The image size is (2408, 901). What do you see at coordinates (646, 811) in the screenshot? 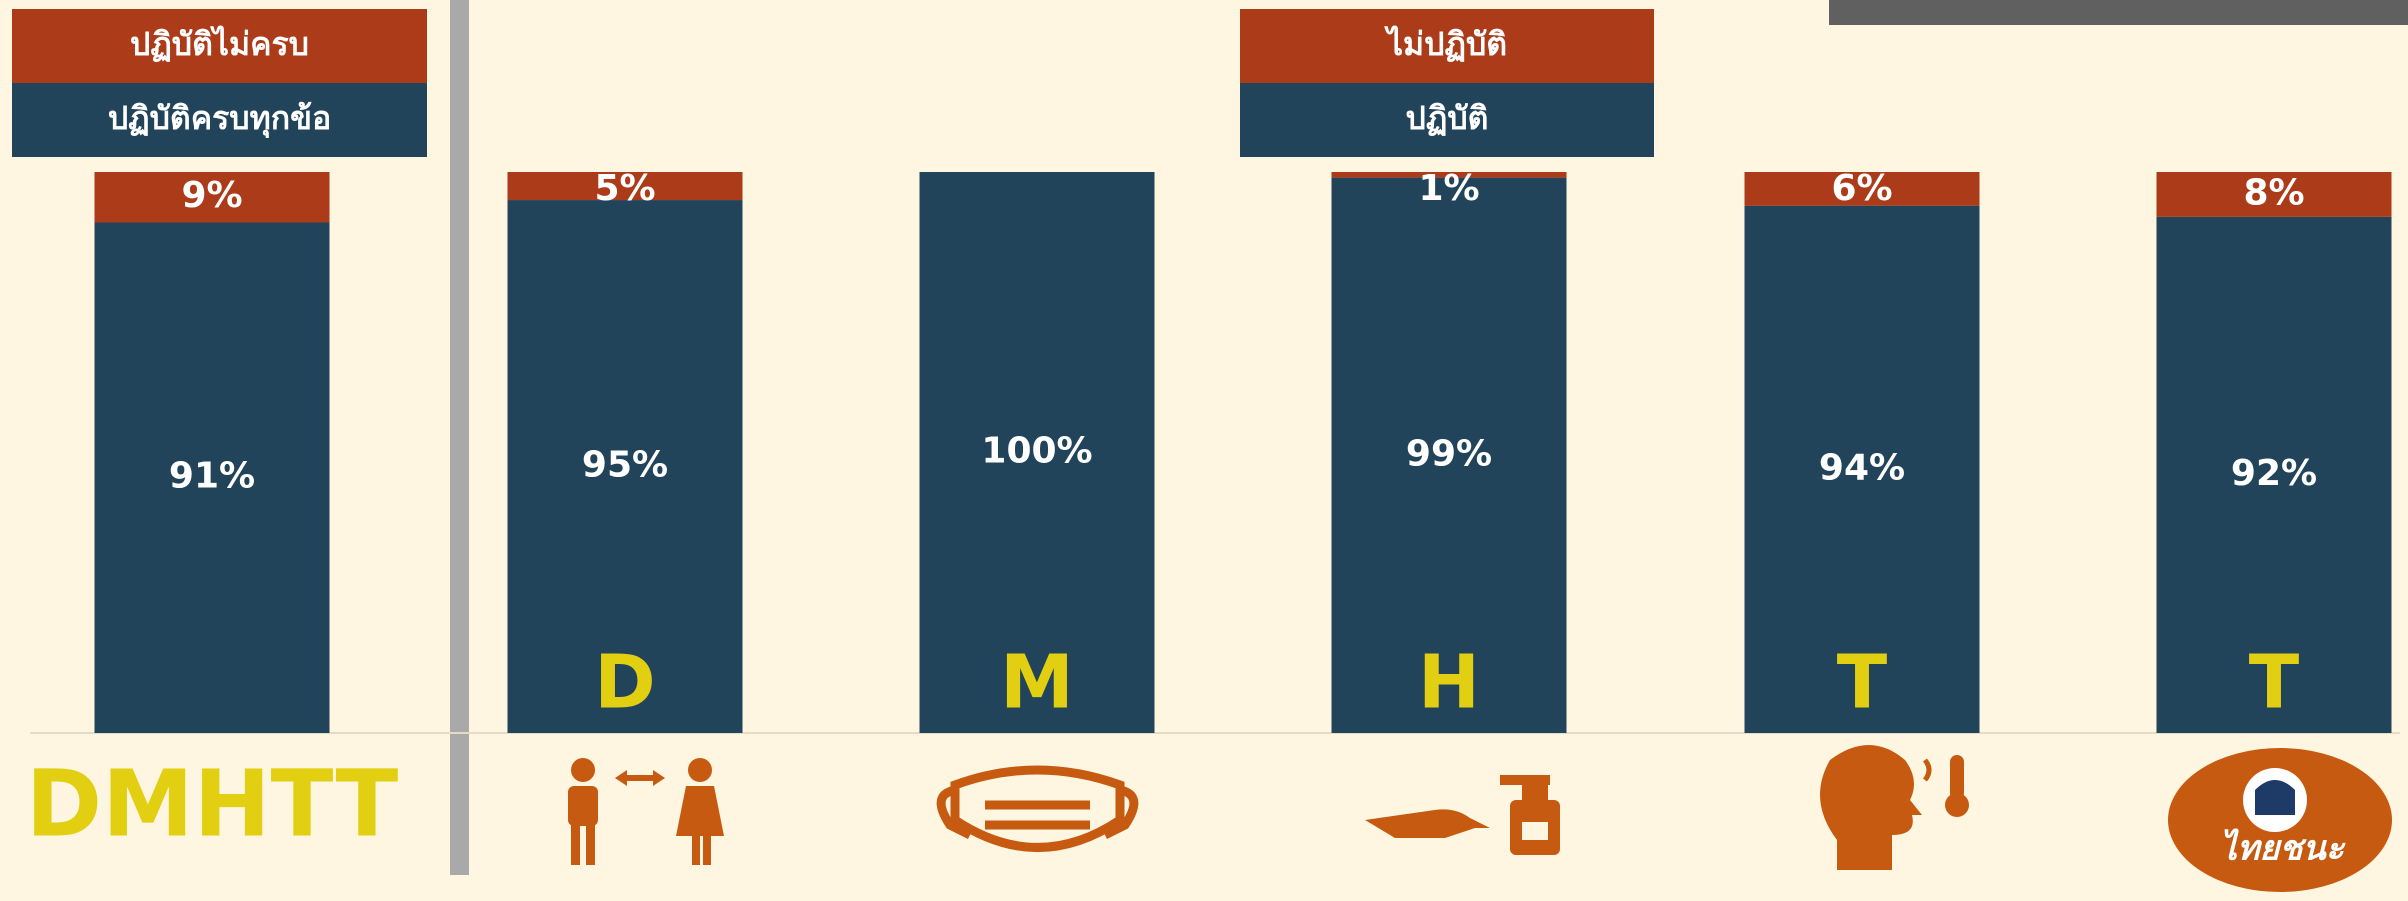
I see `icon-distance` at bounding box center [646, 811].